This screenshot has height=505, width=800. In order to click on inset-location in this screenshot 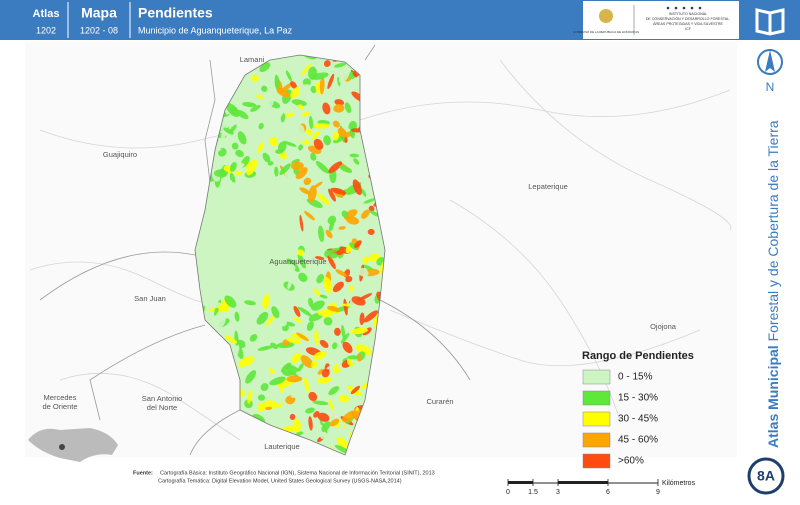, I will do `click(62, 447)`.